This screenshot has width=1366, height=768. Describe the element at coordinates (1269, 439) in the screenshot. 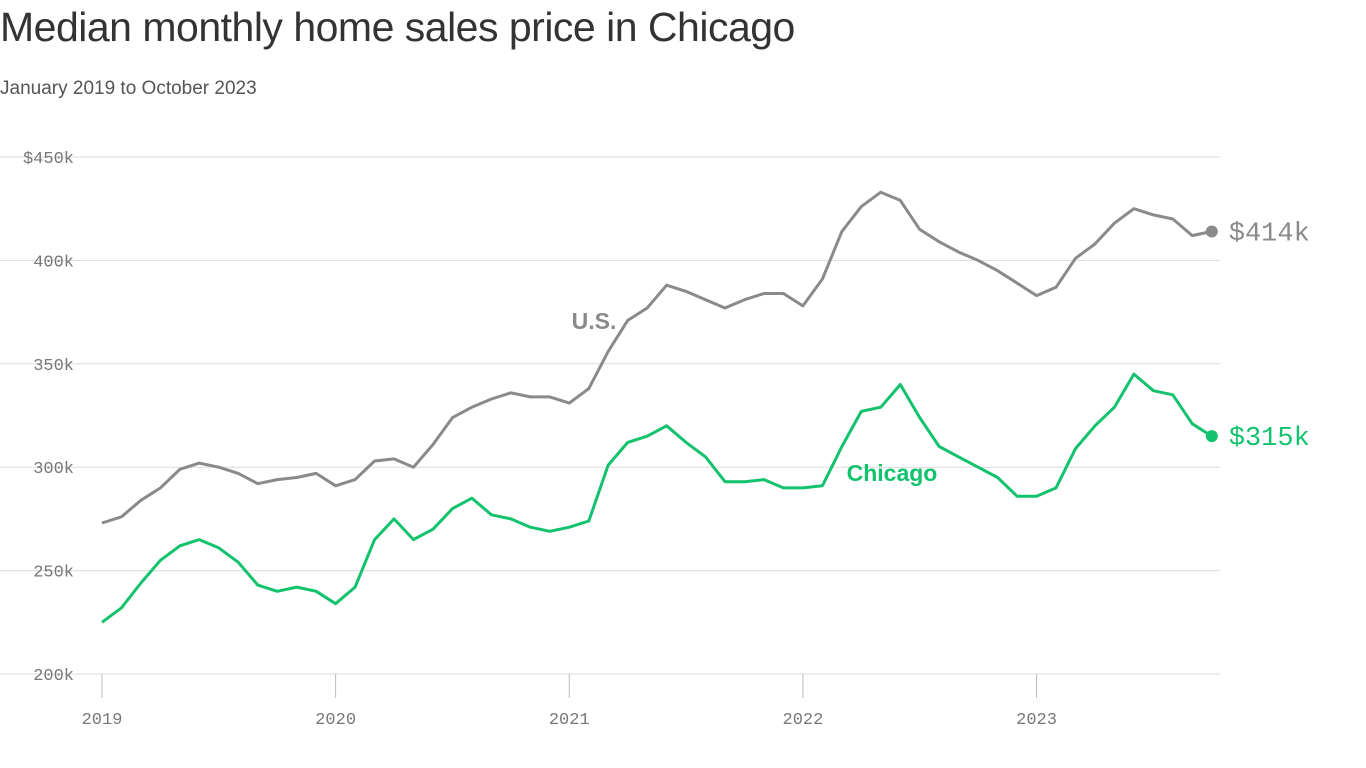

I see `end-value-label: $315k` at that location.